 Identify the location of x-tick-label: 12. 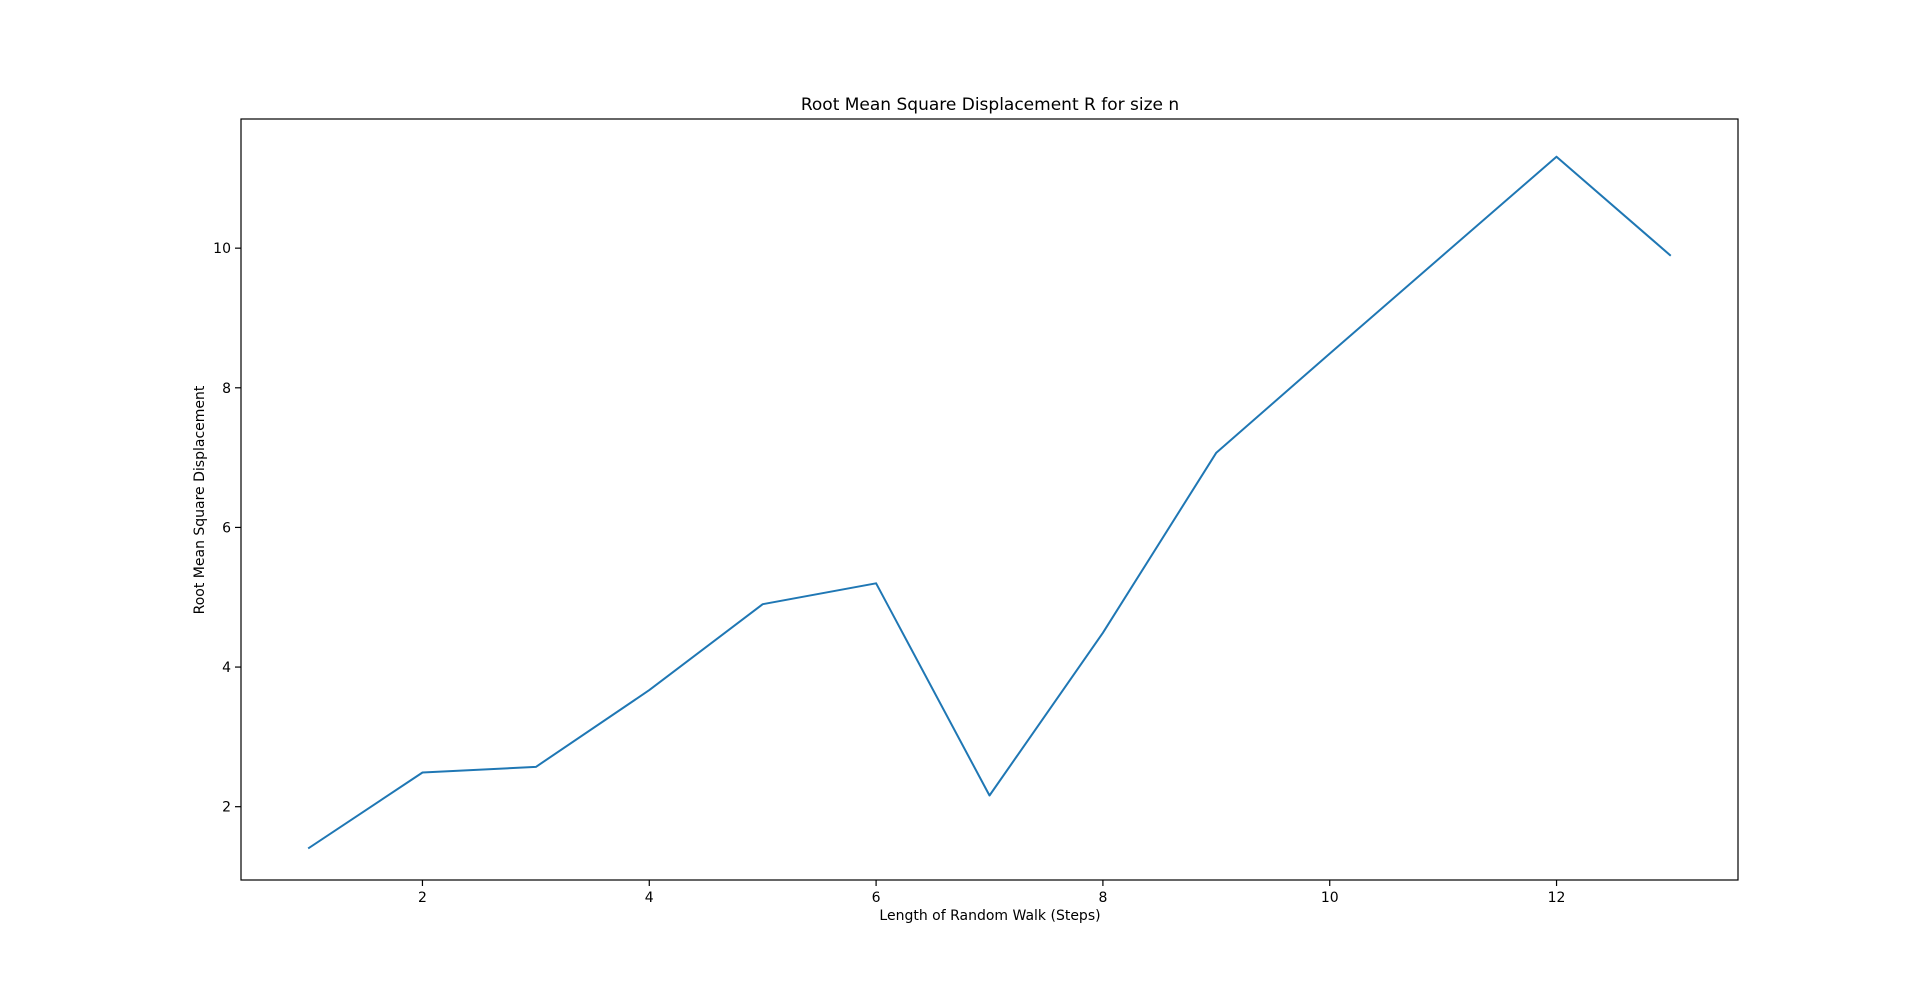
(1557, 898).